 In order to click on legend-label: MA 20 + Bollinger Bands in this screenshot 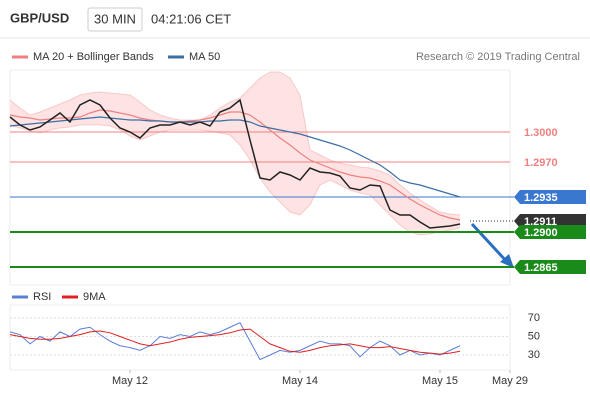, I will do `click(93, 57)`.